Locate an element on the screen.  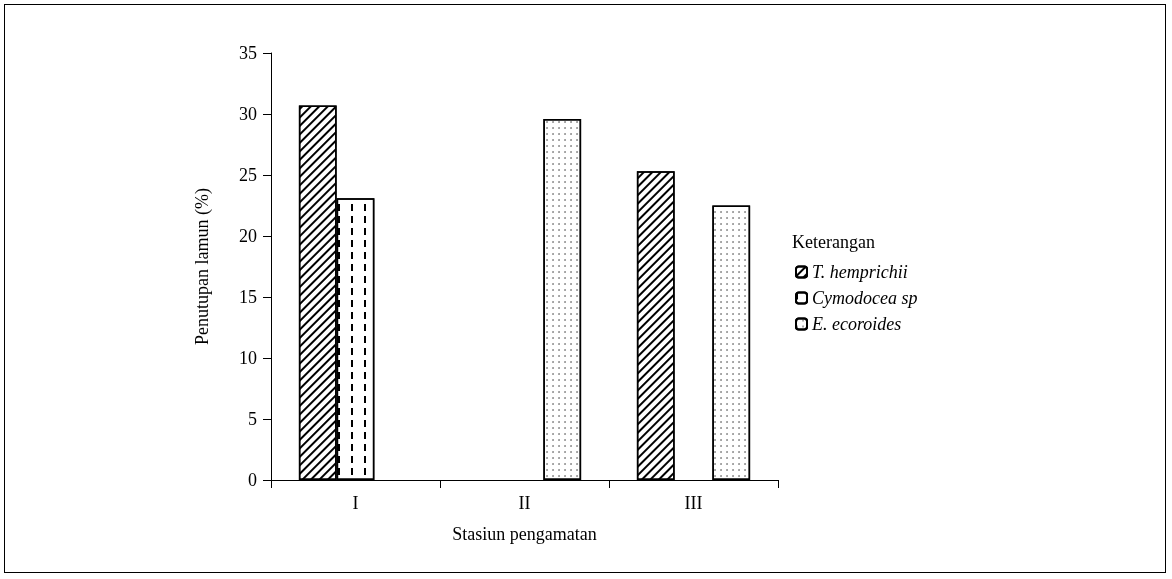
legend-label: T. hemprichii is located at coordinates (860, 272).